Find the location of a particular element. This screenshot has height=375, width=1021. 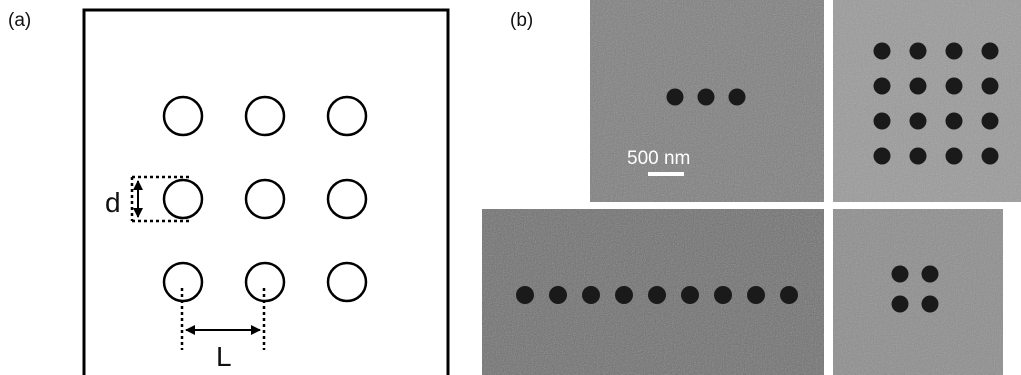

diameter-annotation: d is located at coordinates (147, 199).